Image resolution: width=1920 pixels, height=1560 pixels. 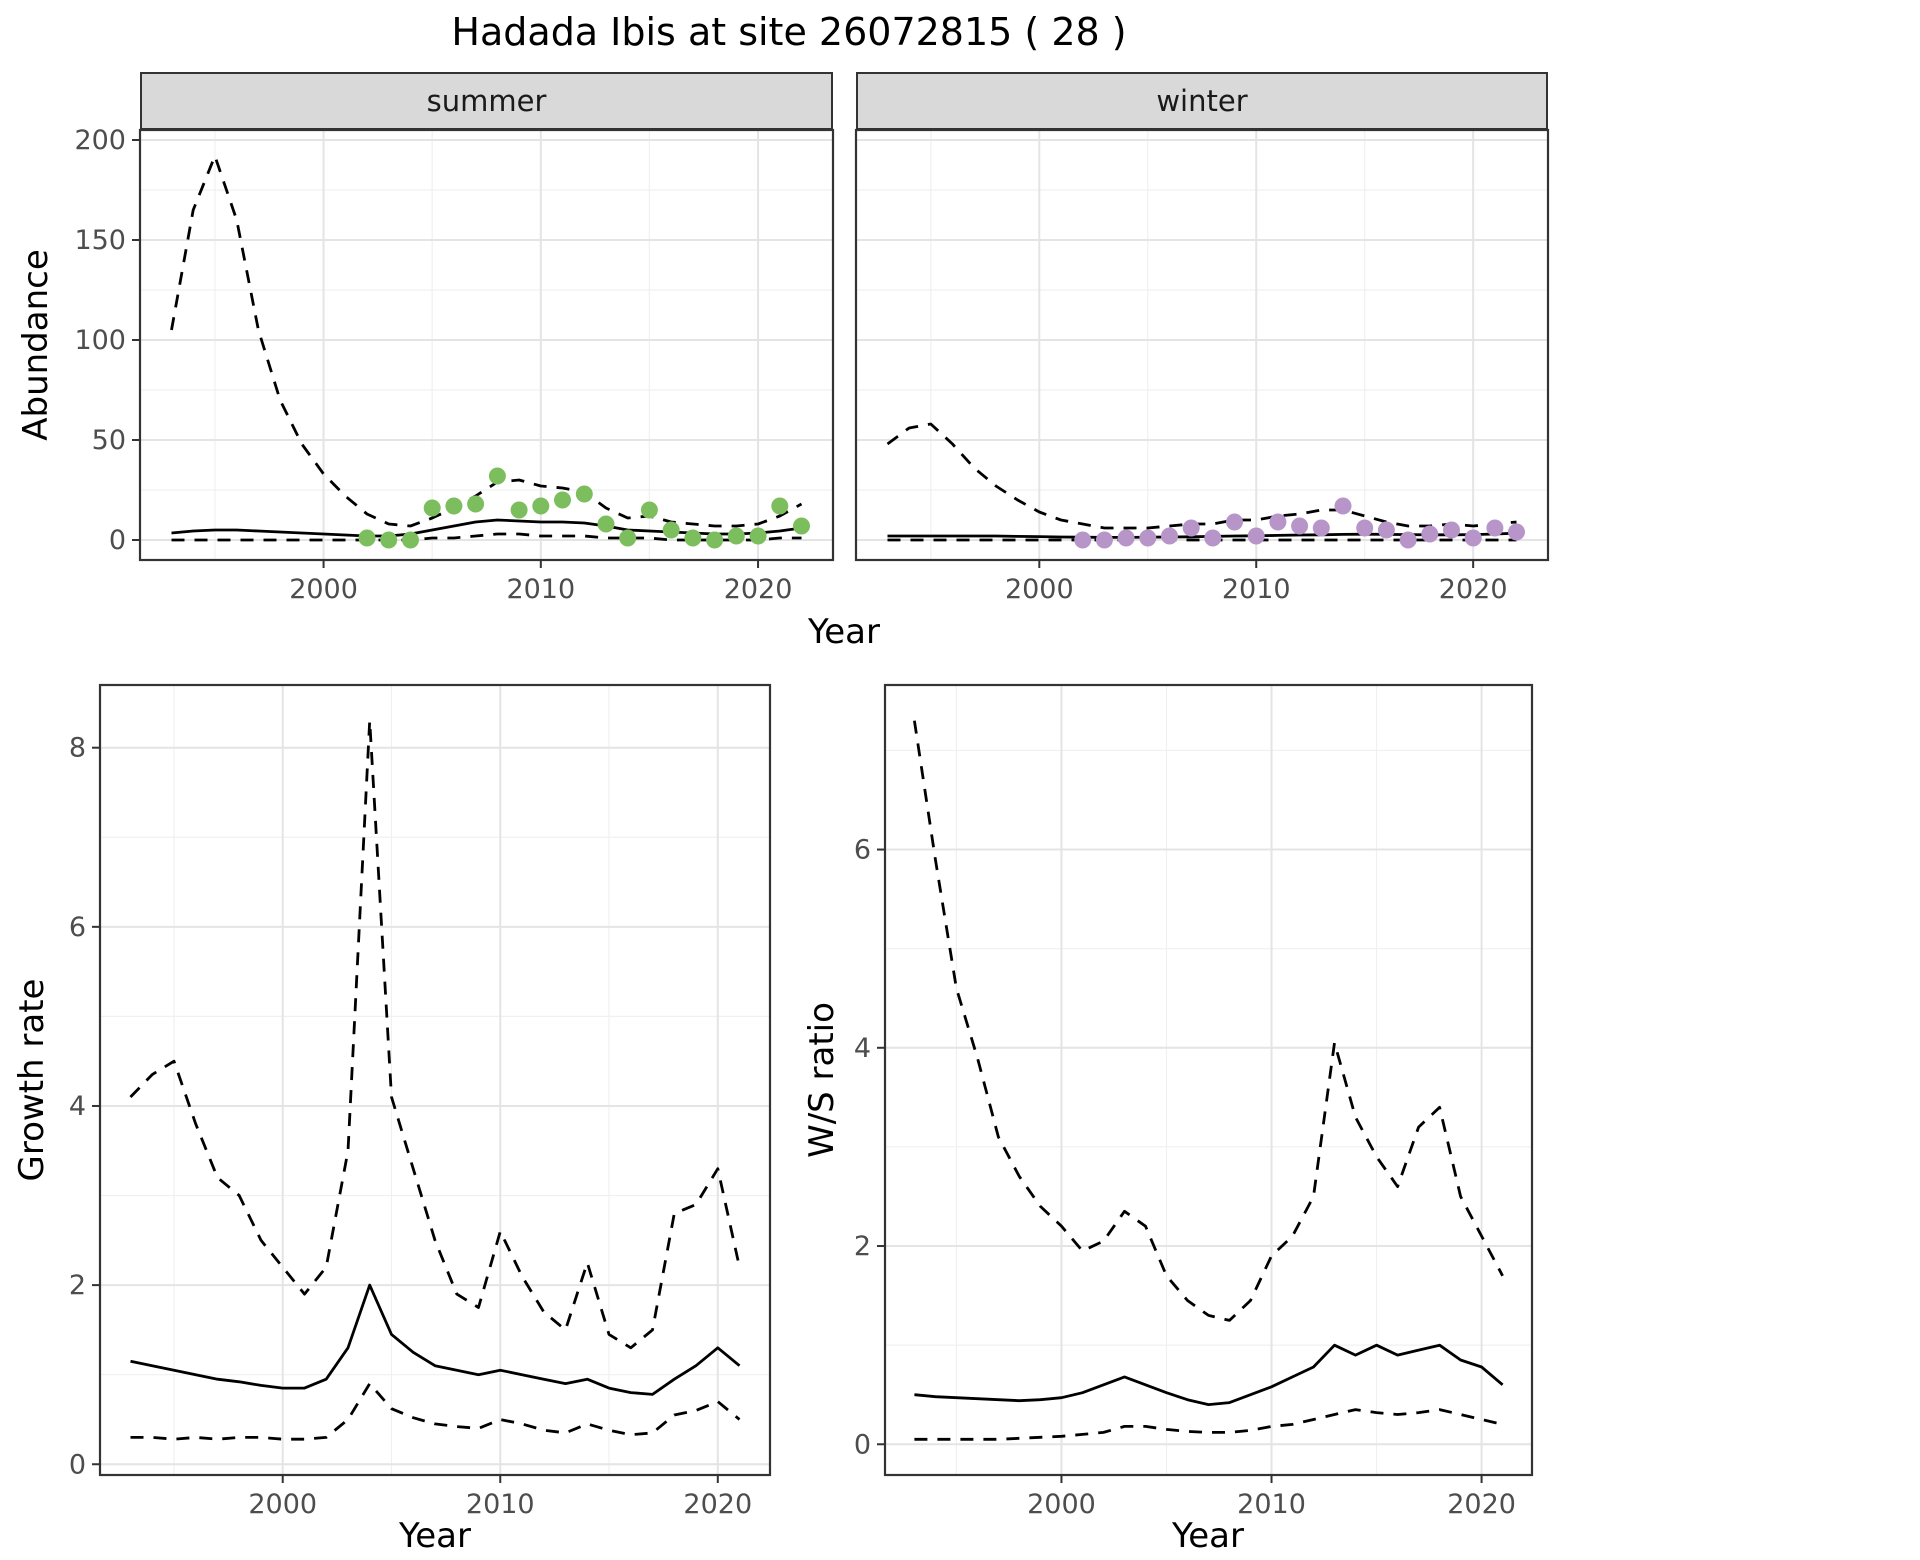 I want to click on y-tick-label: 150, so click(x=100, y=240).